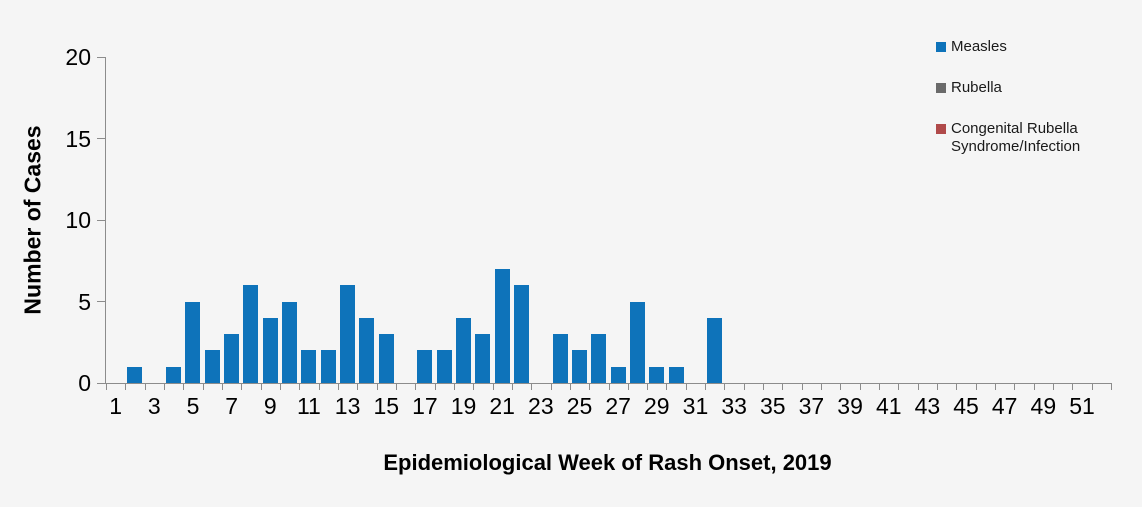 The width and height of the screenshot is (1142, 507). What do you see at coordinates (116, 406) in the screenshot?
I see `x-axis-tick-label: 1` at bounding box center [116, 406].